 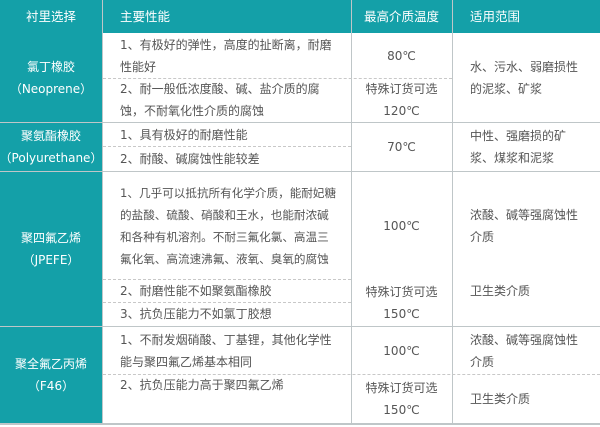 I want to click on temp-cell: 70℃, so click(x=401, y=147).